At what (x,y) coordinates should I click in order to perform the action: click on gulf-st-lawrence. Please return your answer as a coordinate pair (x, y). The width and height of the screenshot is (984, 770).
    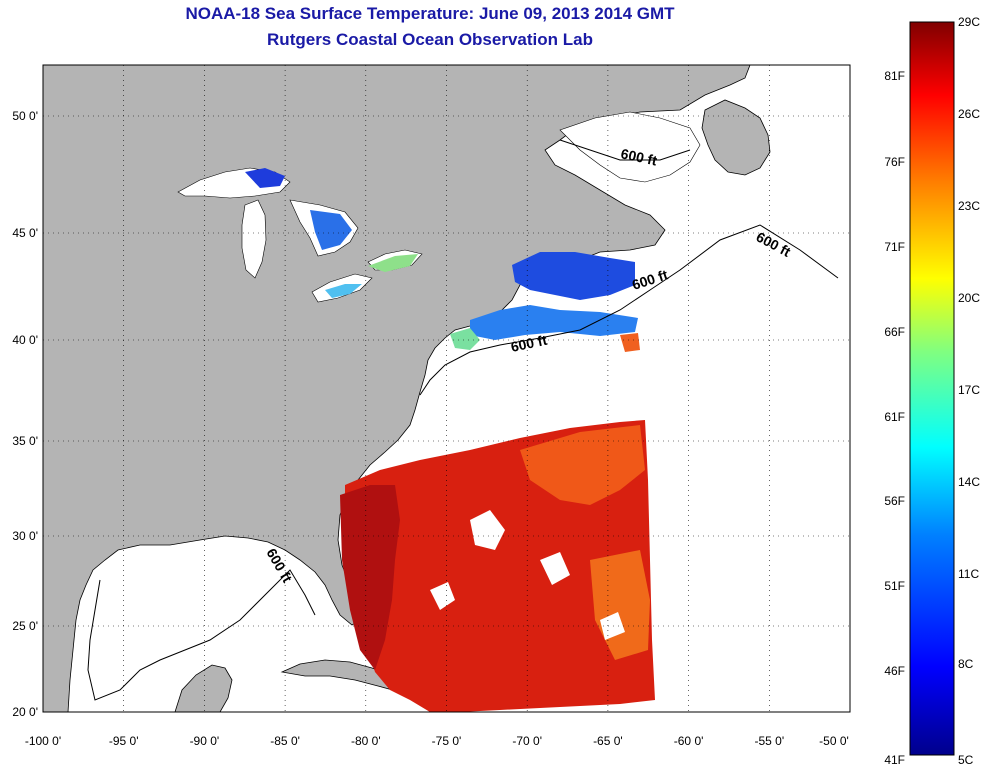
    Looking at the image, I should click on (630, 147).